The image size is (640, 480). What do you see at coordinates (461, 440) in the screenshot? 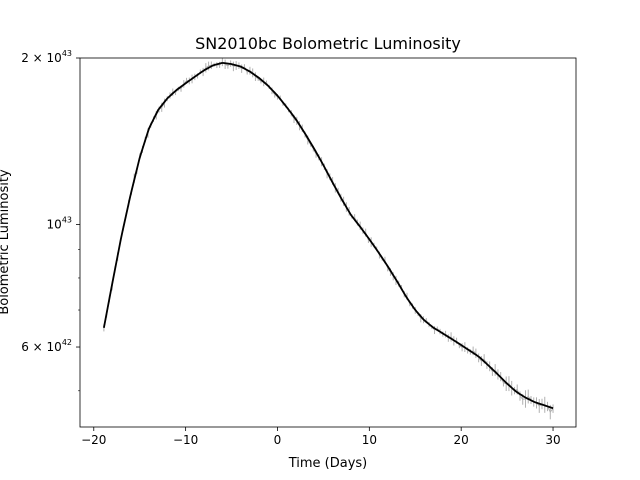
I see `x-tick-label: 20` at bounding box center [461, 440].